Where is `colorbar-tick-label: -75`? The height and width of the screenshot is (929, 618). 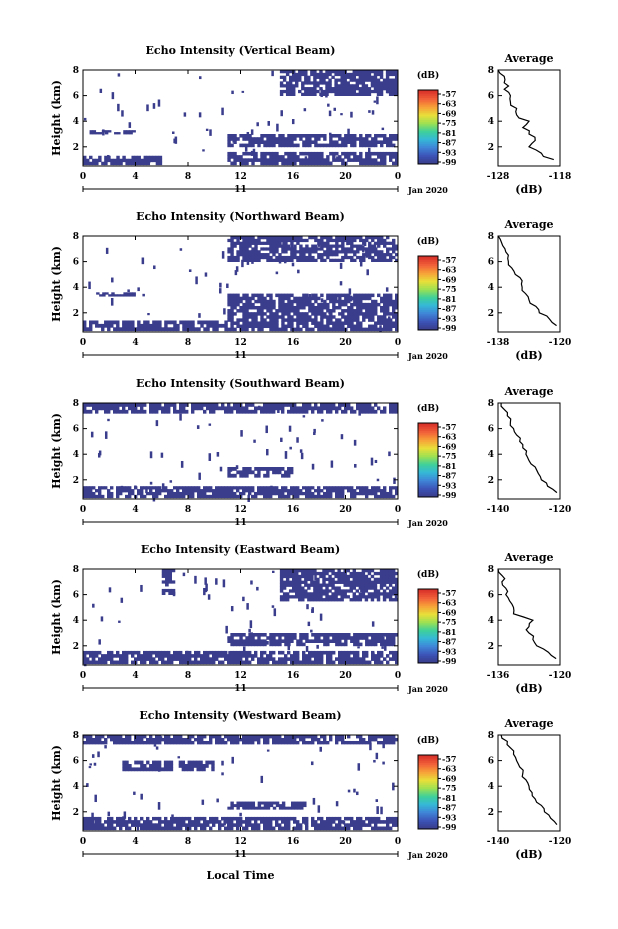
colorbar-tick-label: -75 is located at coordinates (449, 123).